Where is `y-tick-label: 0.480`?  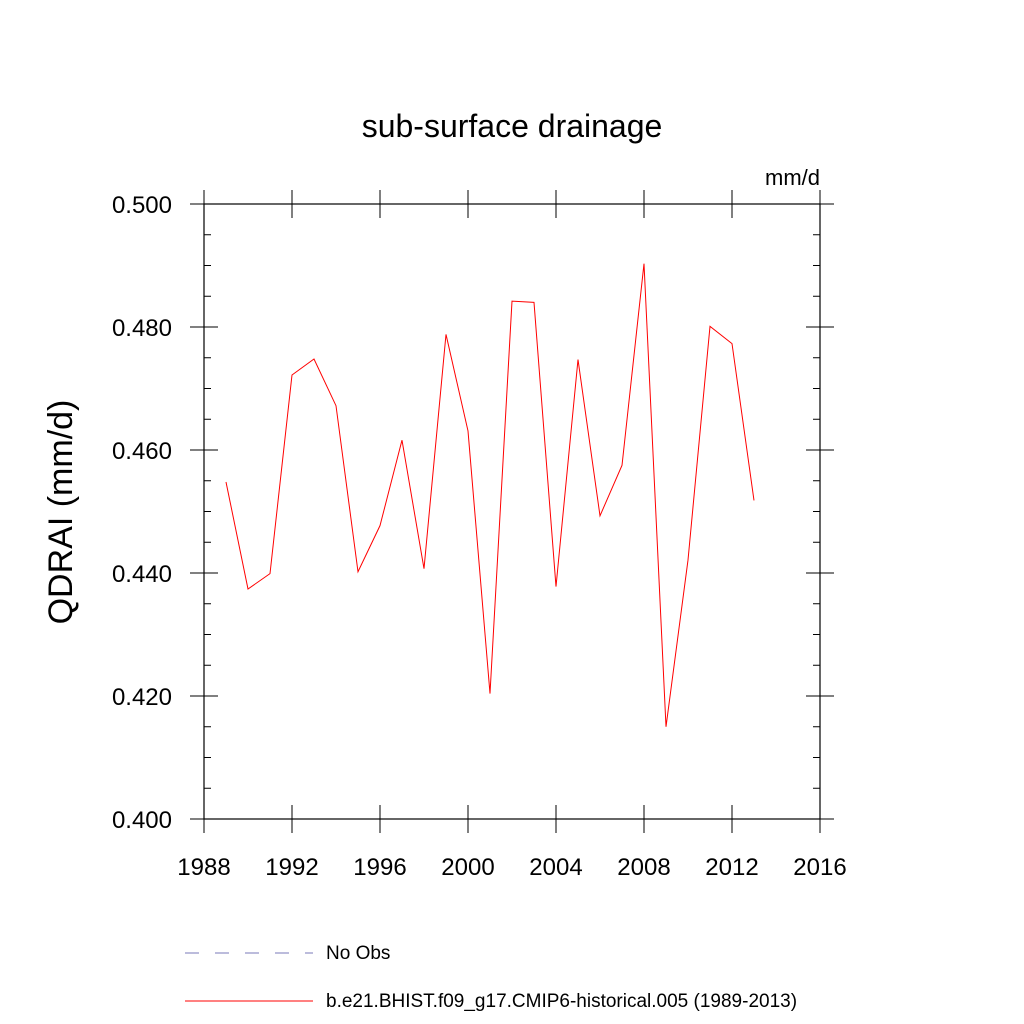 y-tick-label: 0.480 is located at coordinates (142, 328).